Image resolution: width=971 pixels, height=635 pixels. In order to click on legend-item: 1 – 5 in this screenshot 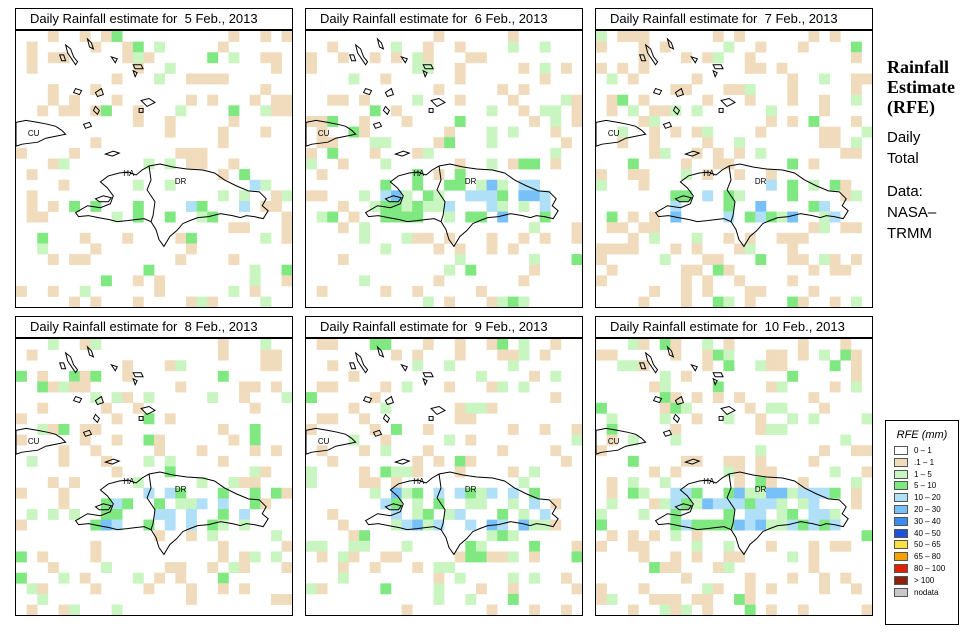, I will do `click(922, 475)`.